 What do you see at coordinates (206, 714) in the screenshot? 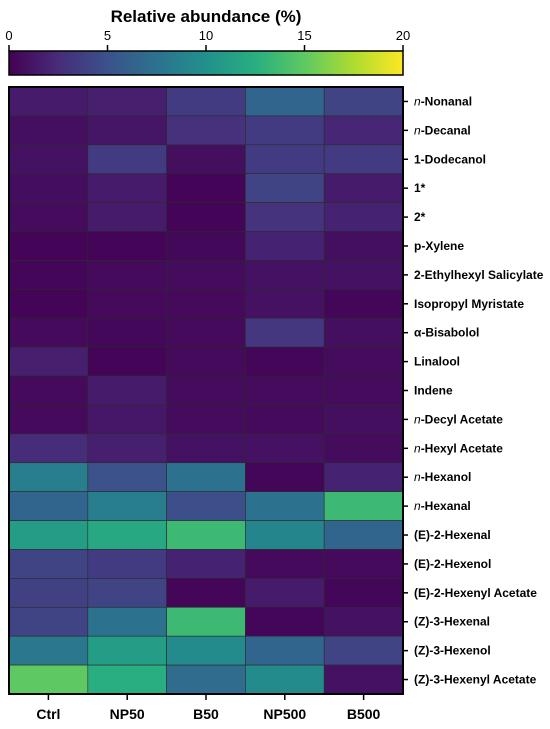
I see `column-label: B50` at bounding box center [206, 714].